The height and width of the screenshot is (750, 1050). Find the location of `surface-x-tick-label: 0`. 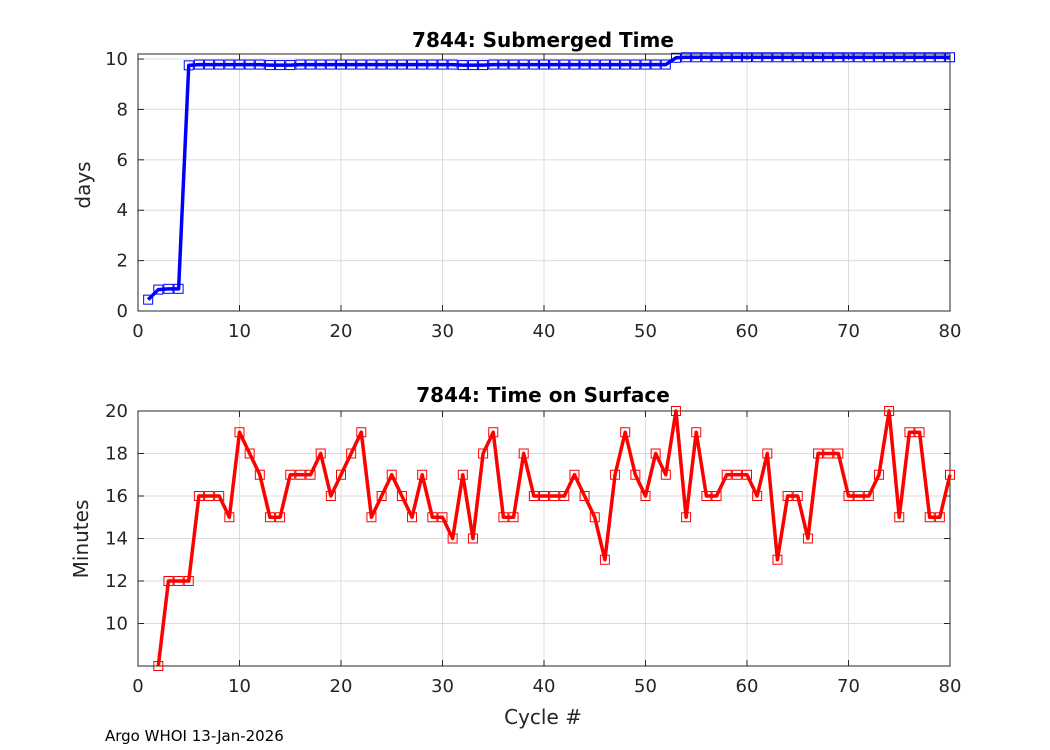

surface-x-tick-label: 0 is located at coordinates (137, 686).